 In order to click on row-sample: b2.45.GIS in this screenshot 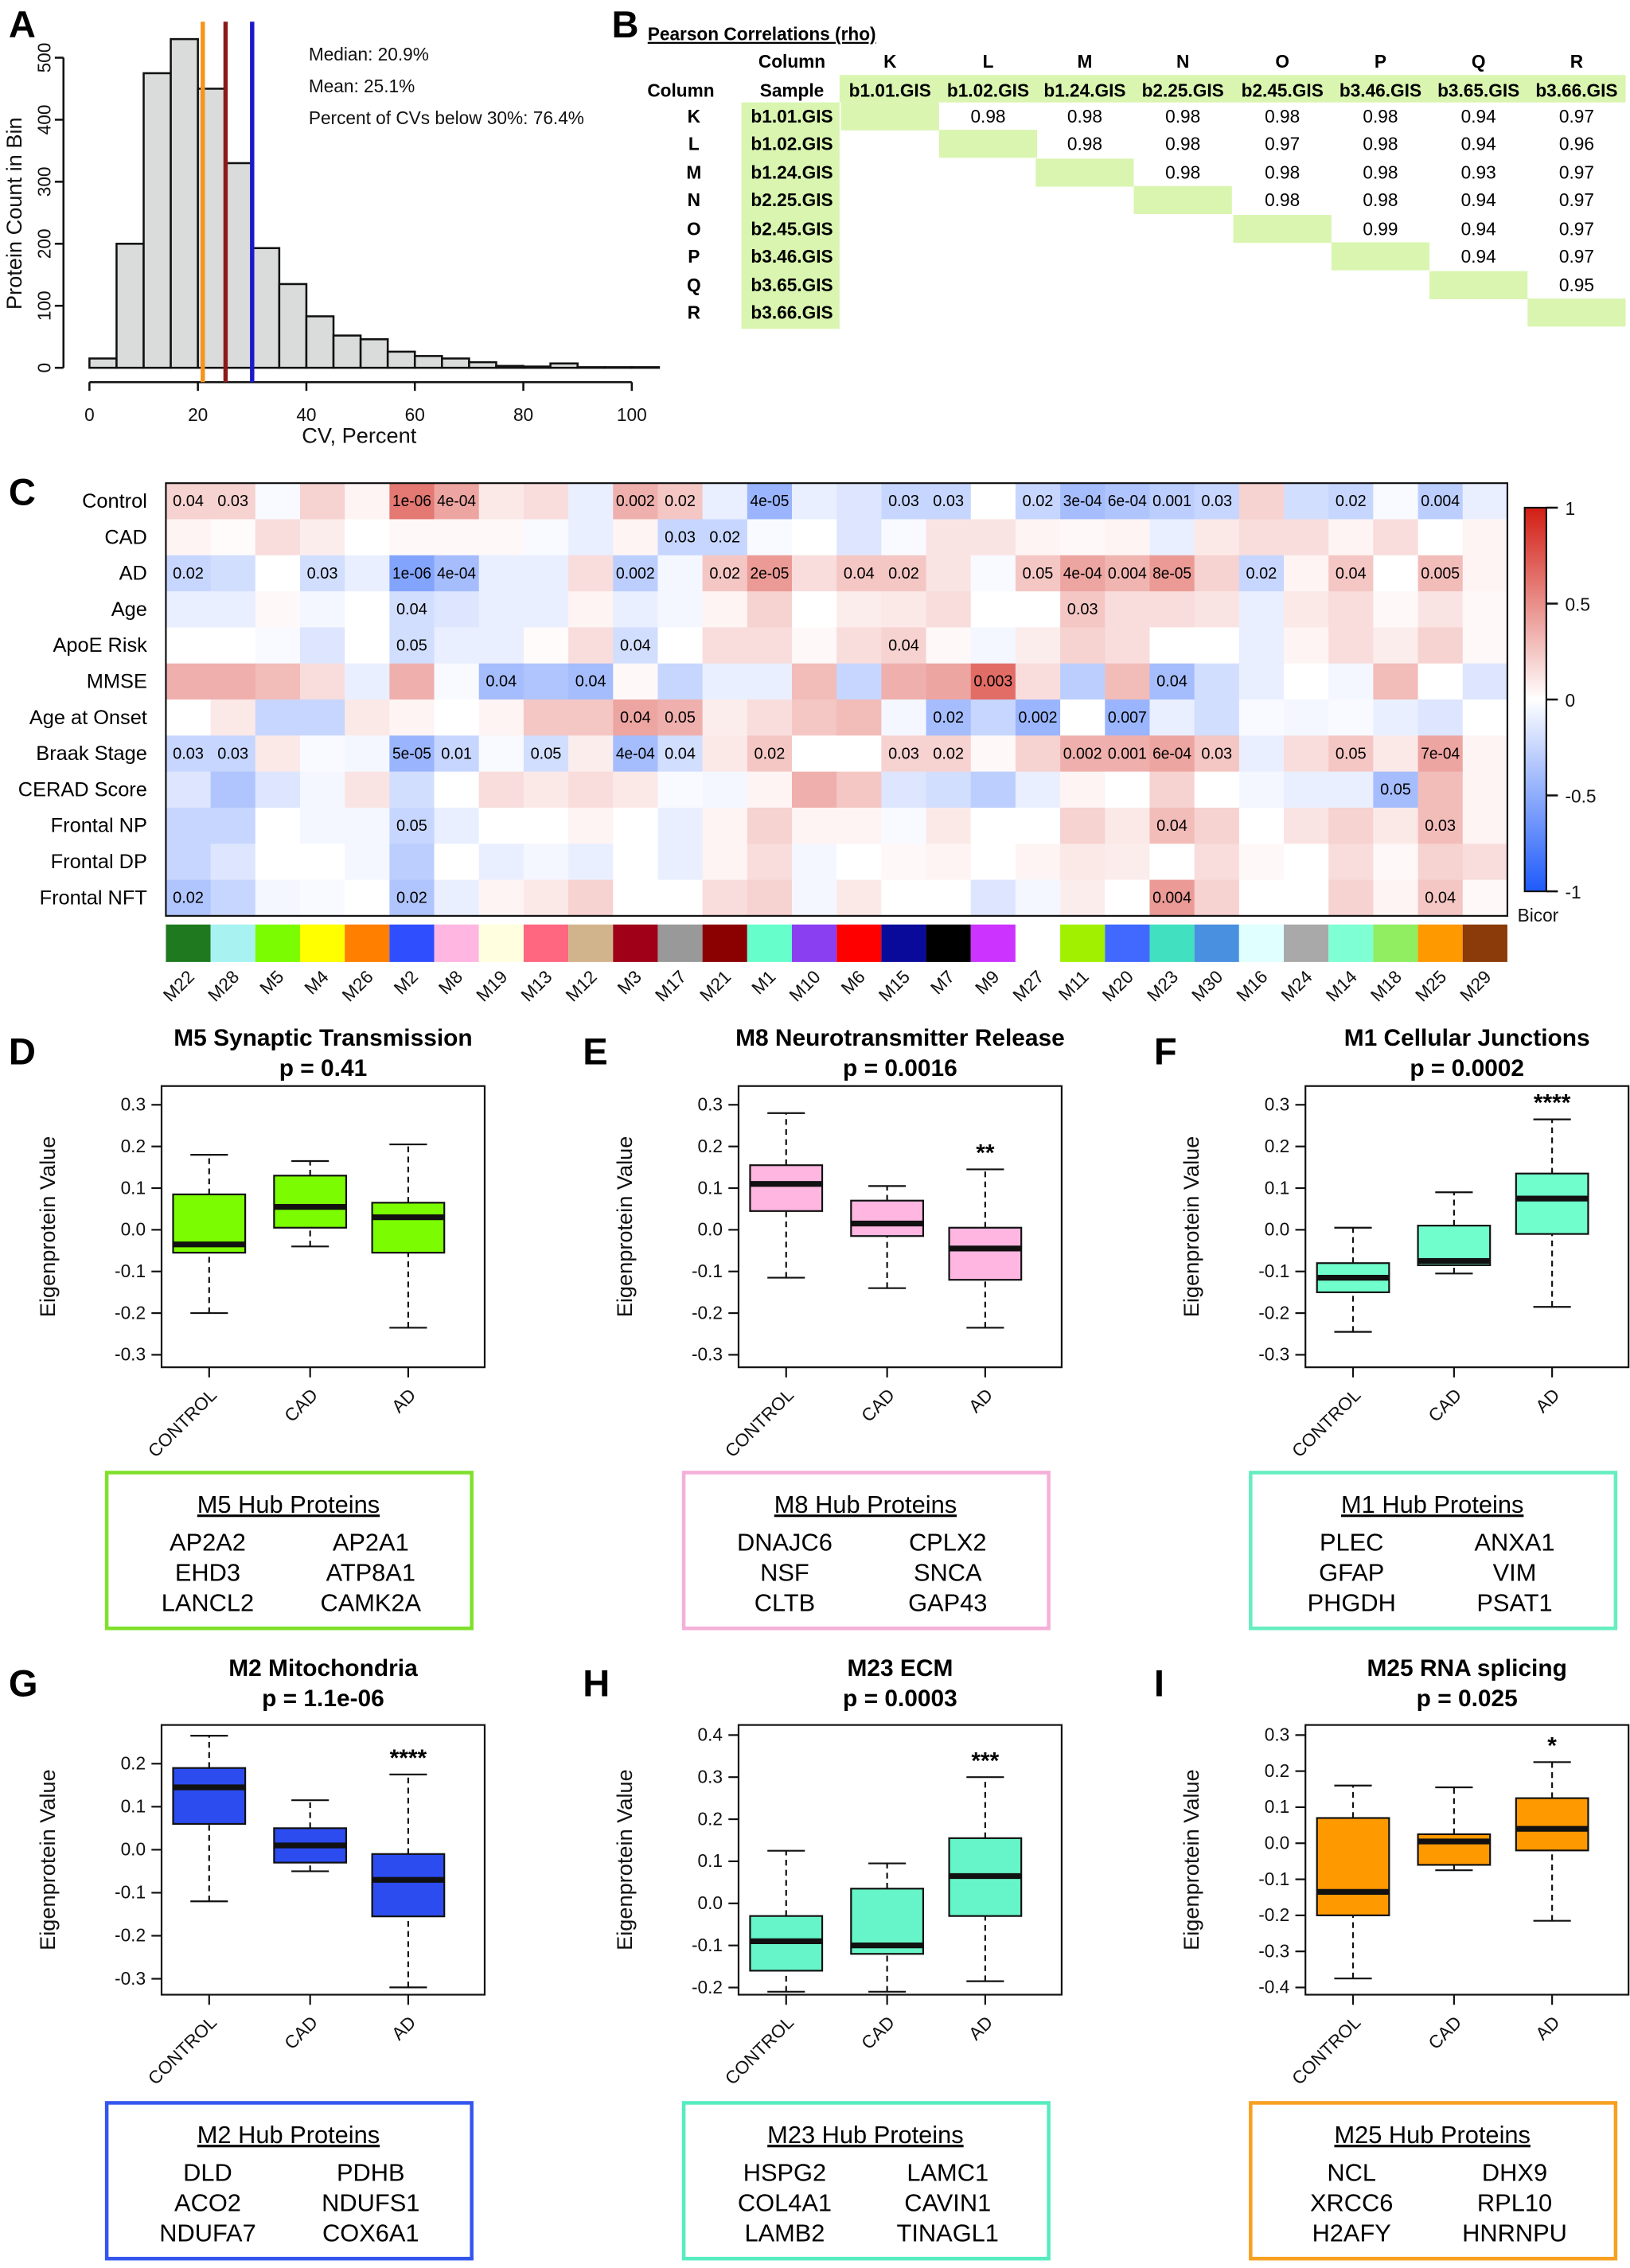, I will do `click(792, 228)`.